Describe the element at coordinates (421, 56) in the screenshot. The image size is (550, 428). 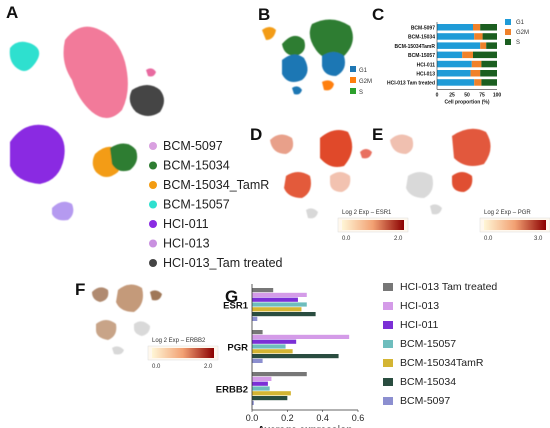
I see `chart-c-category-bcm-15057: BCM-15057` at that location.